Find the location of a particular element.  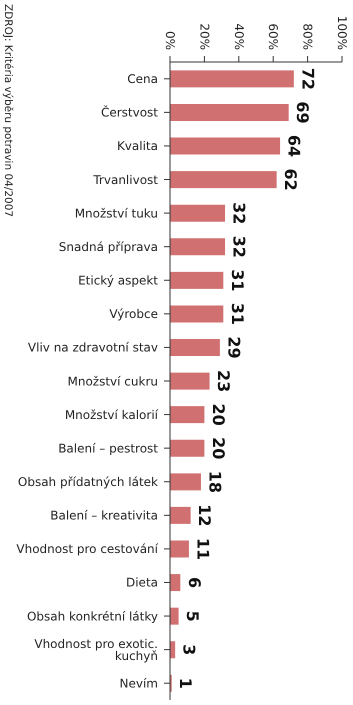

y-tick-label: Nevím is located at coordinates (139, 683).